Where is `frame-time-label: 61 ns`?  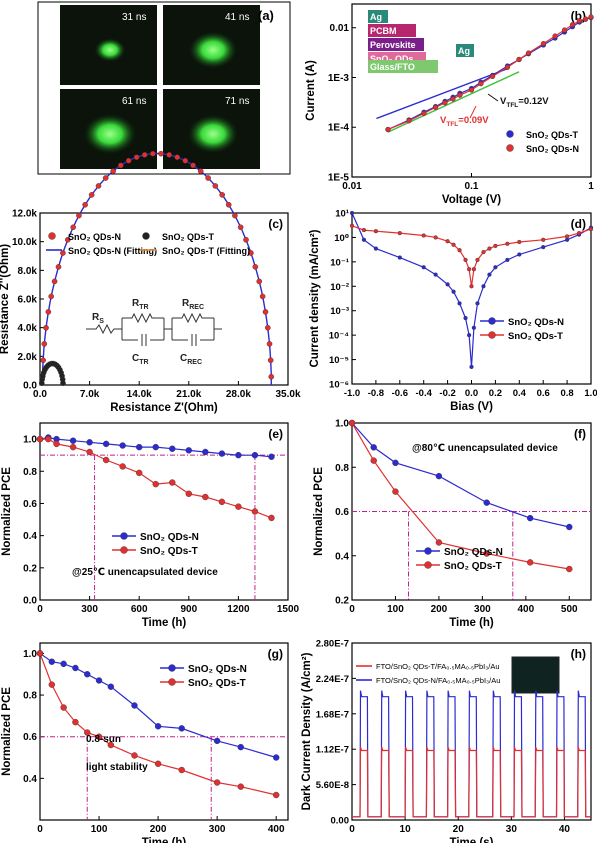 frame-time-label: 61 ns is located at coordinates (134, 101).